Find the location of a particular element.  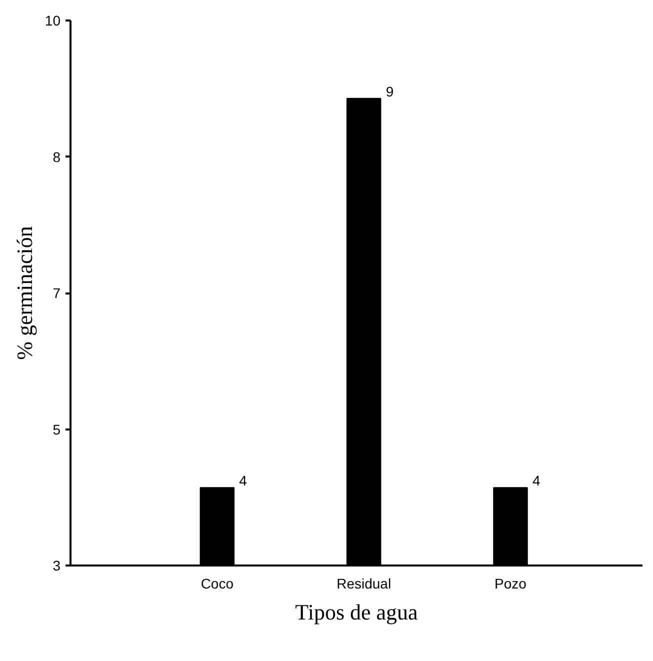

x-tick-label: Residual is located at coordinates (364, 584).